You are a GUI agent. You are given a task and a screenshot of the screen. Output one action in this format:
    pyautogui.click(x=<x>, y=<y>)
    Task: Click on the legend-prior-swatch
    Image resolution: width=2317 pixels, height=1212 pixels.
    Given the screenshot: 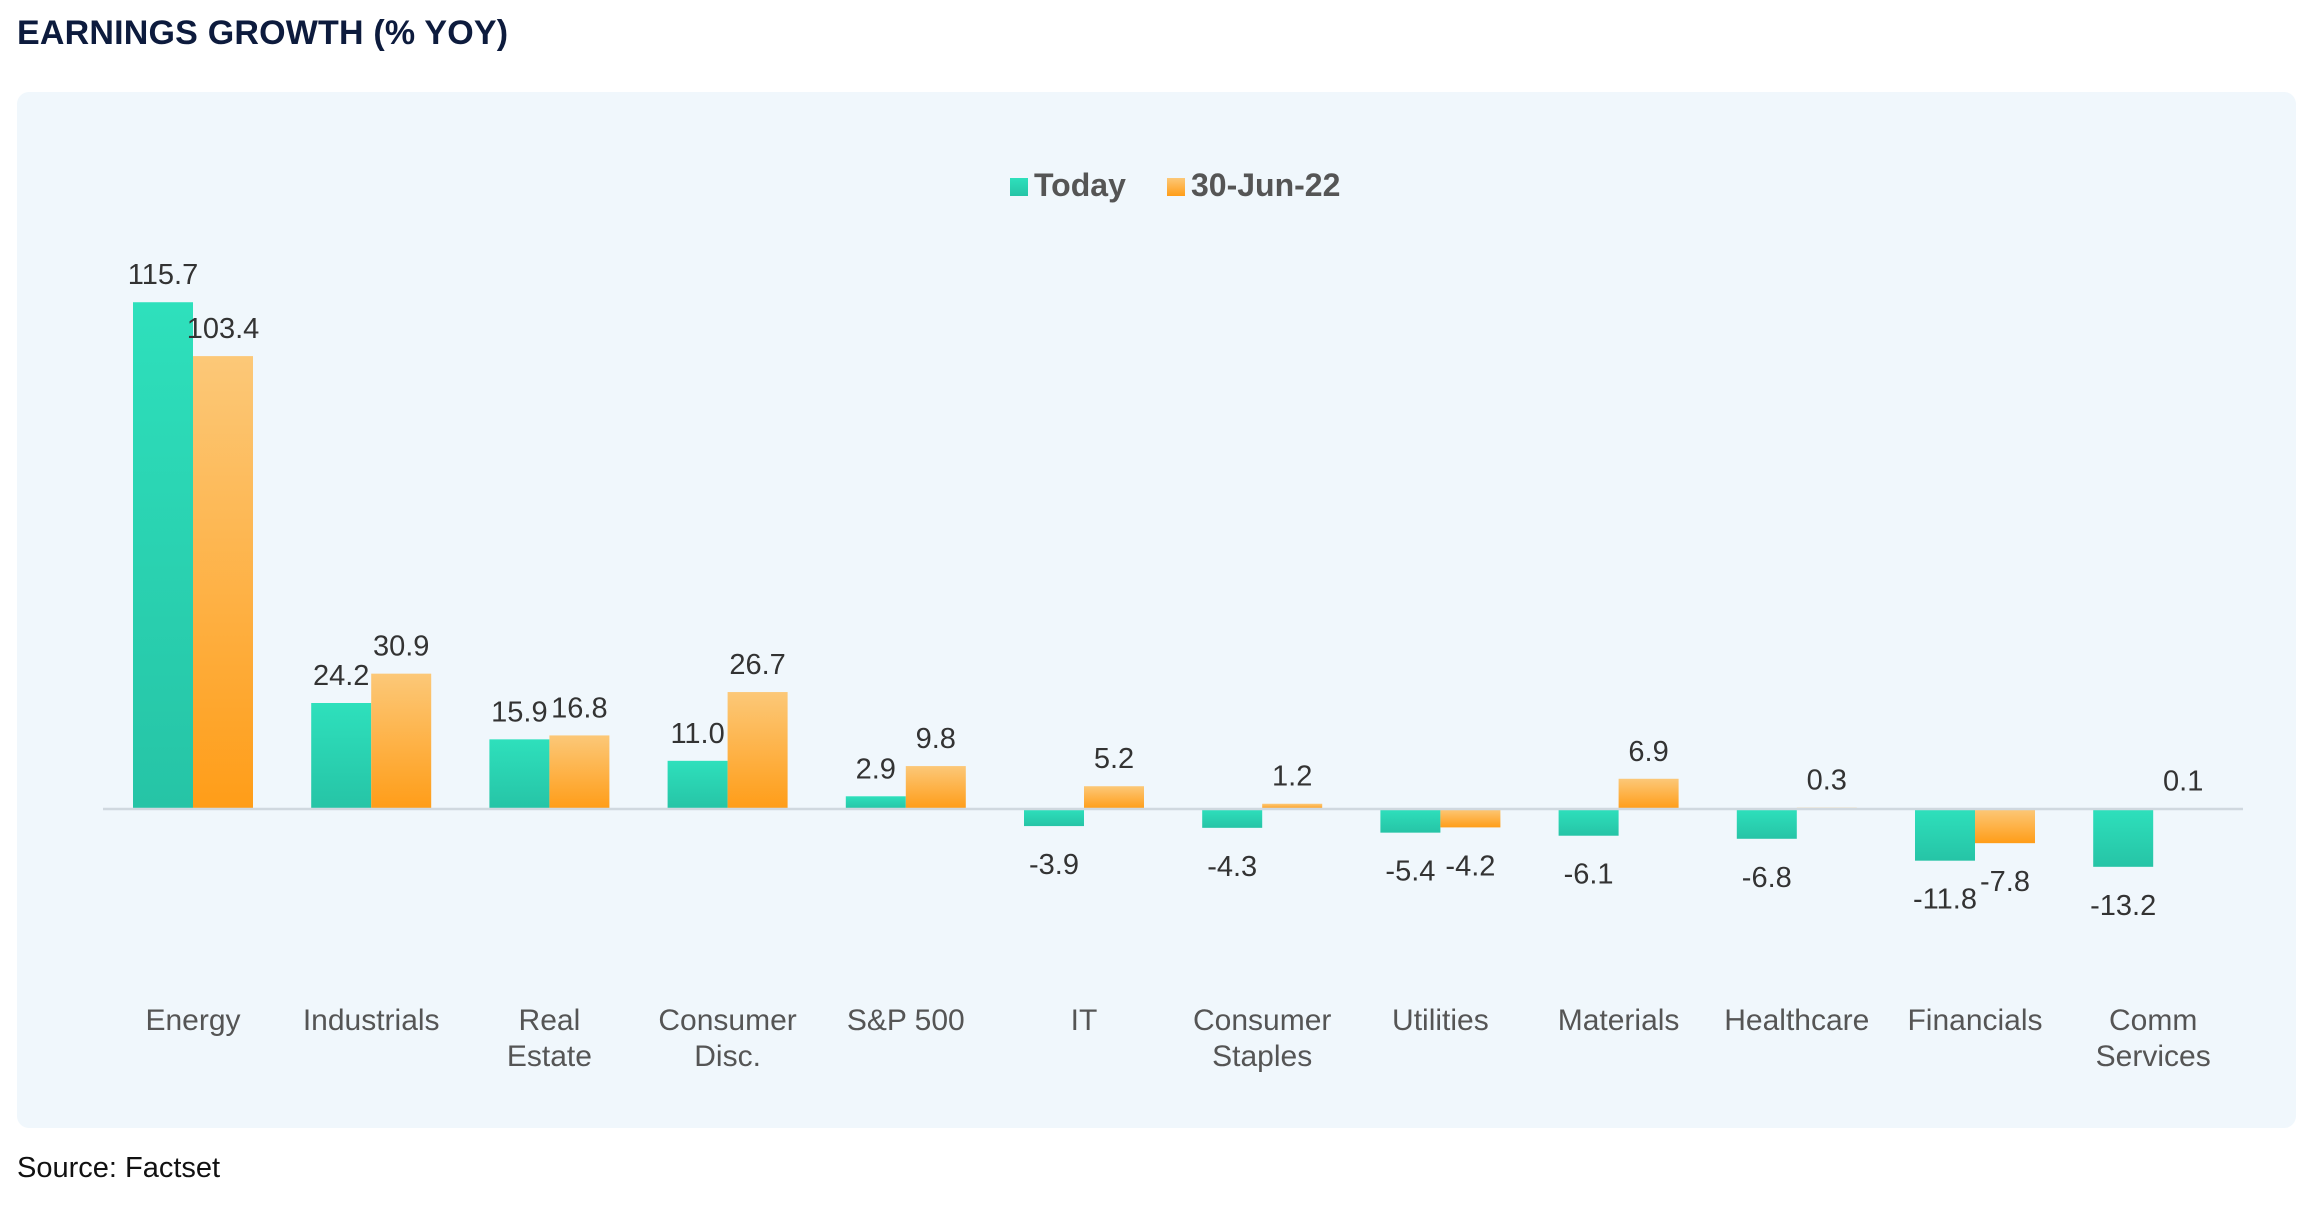 What is the action you would take?
    pyautogui.click(x=1176, y=187)
    